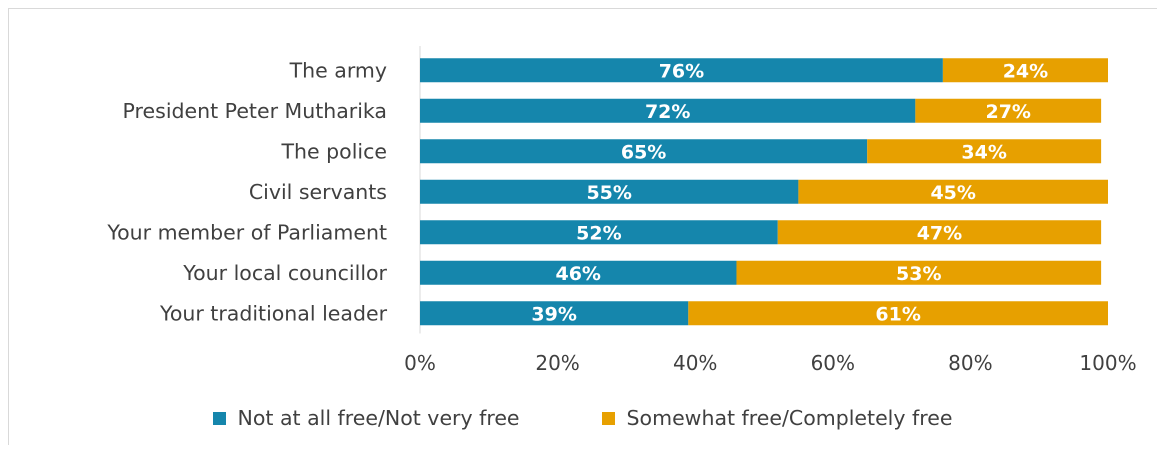 The image size is (1165, 453). What do you see at coordinates (695, 363) in the screenshot?
I see `x-tick-label: 40%` at bounding box center [695, 363].